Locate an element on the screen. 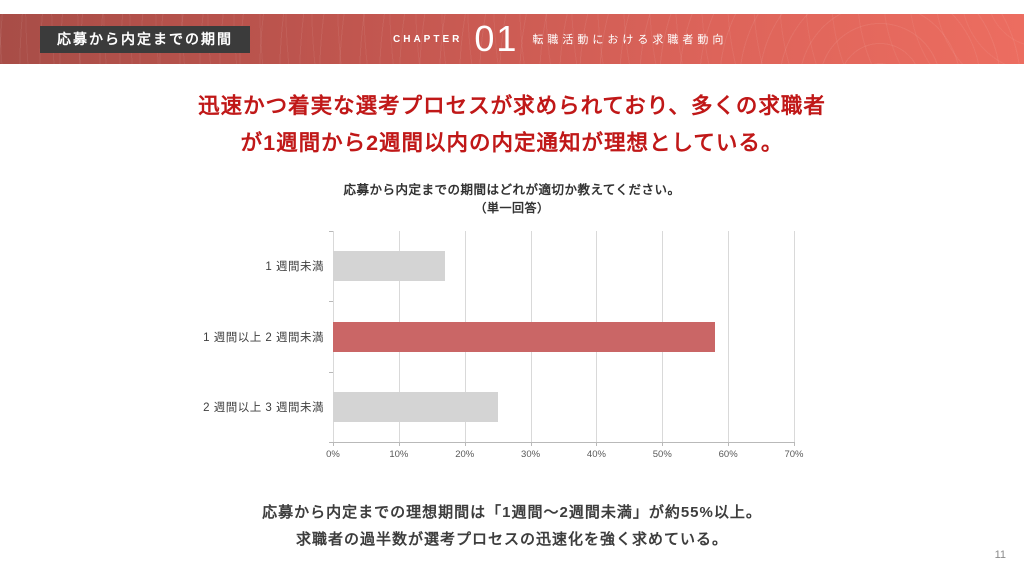  category-label: 1 週間以上 2 週間未満 is located at coordinates (263, 337).